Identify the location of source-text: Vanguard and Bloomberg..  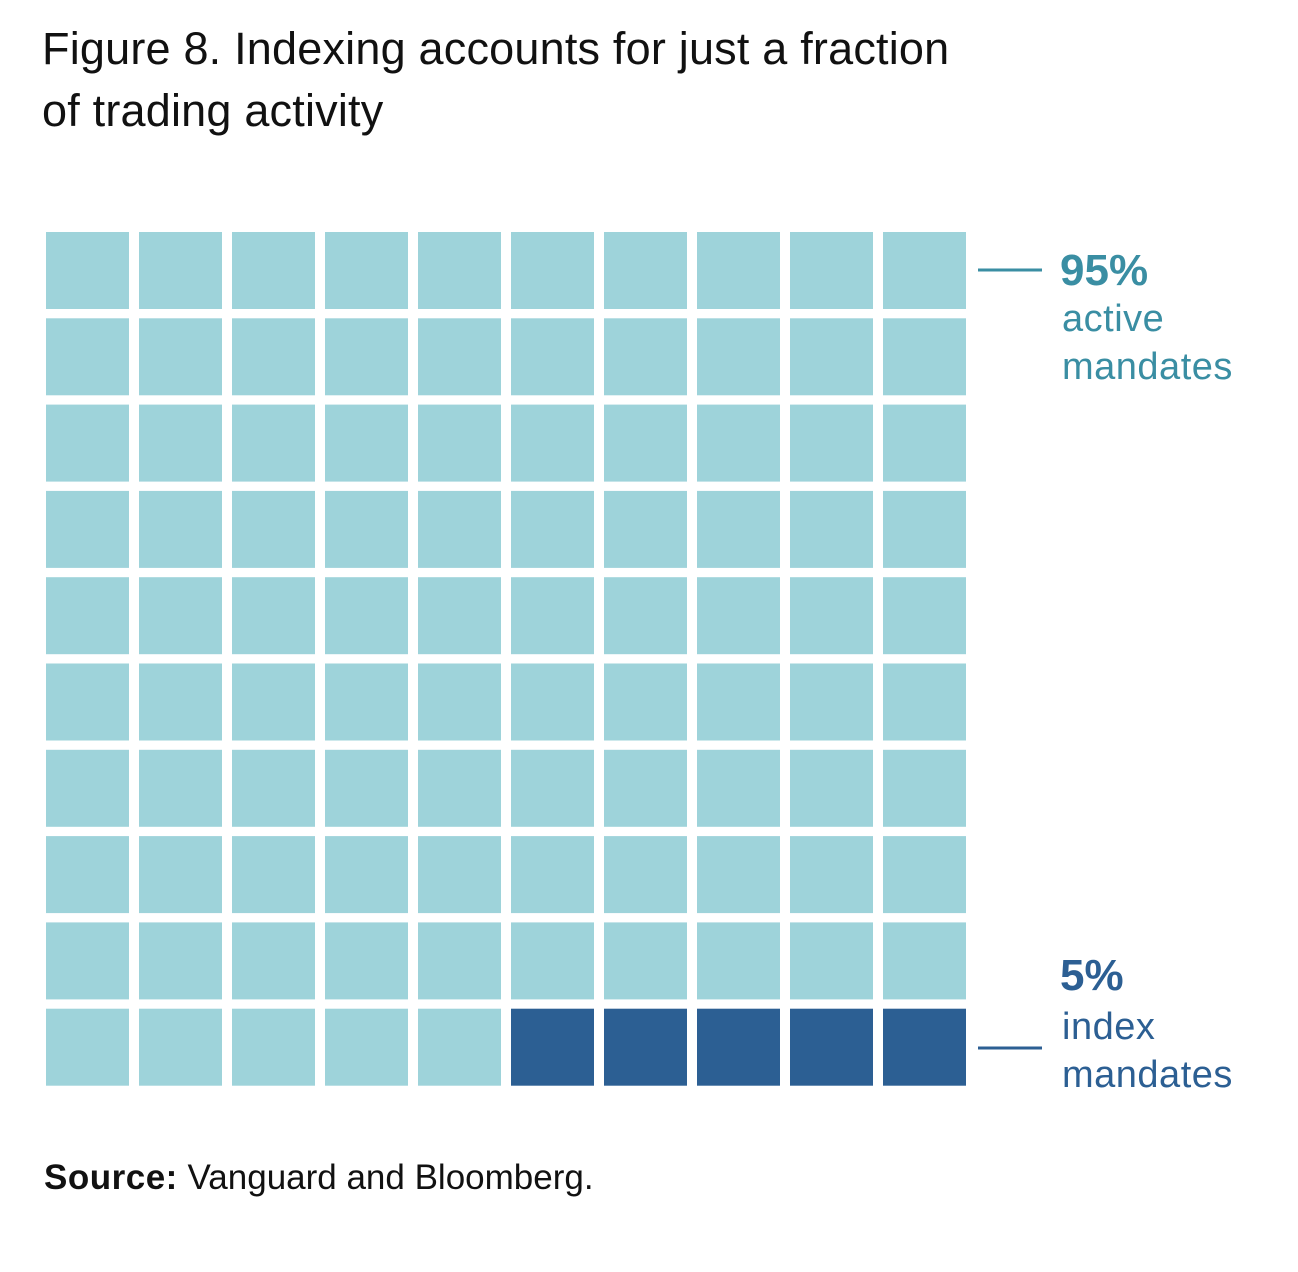
(390, 1177).